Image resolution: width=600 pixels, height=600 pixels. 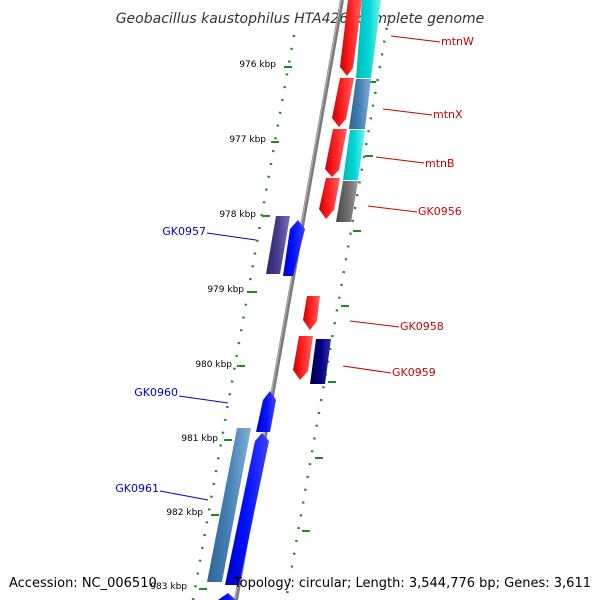 I want to click on forward-cog-boxes, so click(x=248, y=399).